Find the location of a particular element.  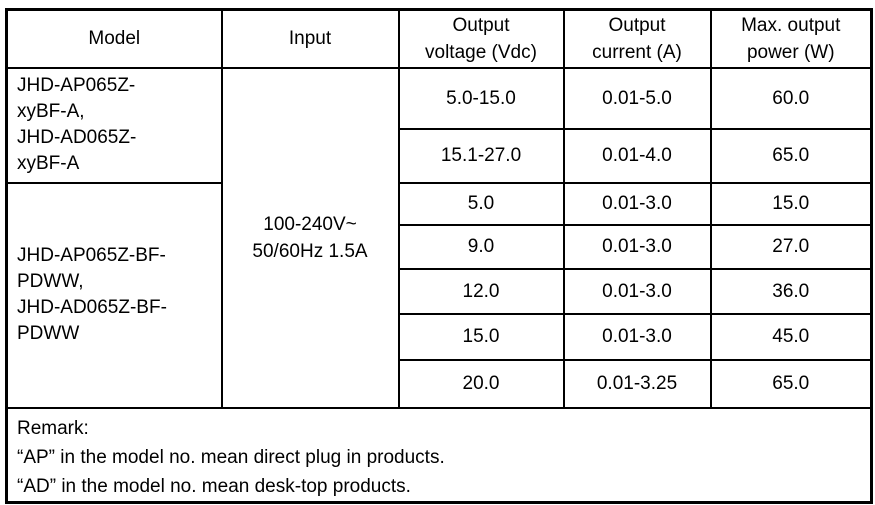

table-row: 15.0 0.01-3.0 45.0 is located at coordinates (440, 336).